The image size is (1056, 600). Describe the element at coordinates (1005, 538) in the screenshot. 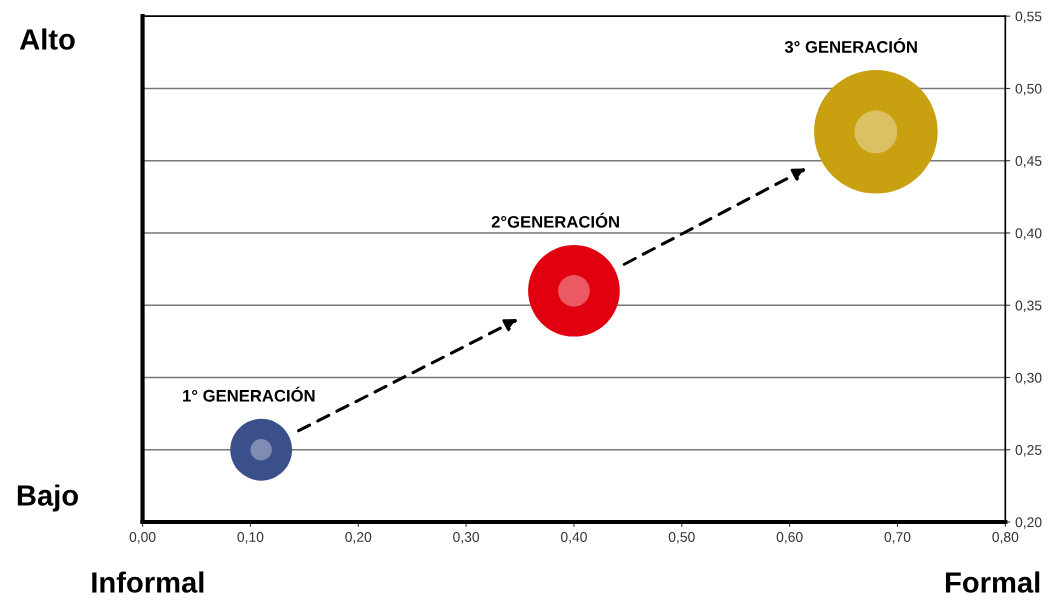

I see `x-tick-label: 0,80` at that location.